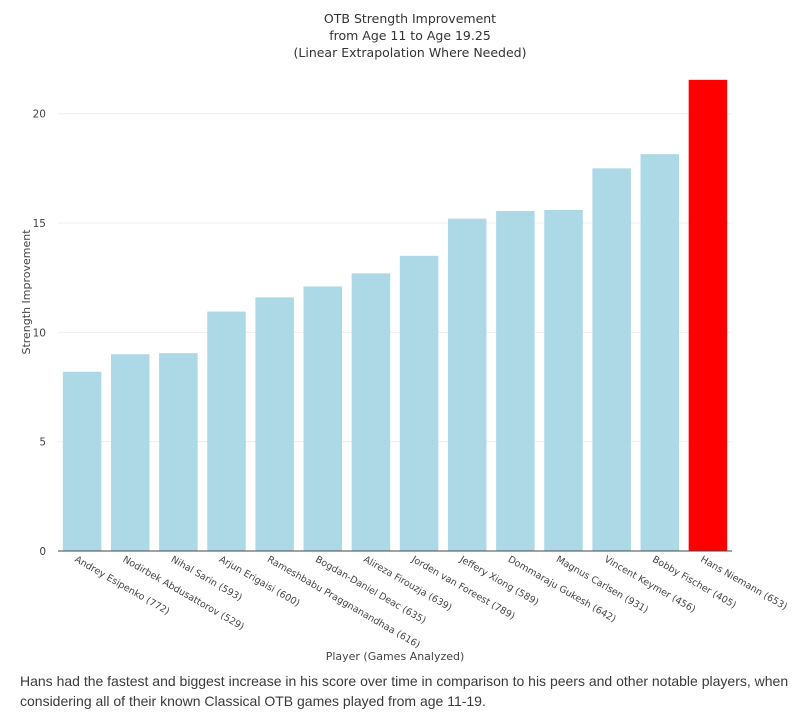  I want to click on y-tick-label: 10, so click(39, 333).